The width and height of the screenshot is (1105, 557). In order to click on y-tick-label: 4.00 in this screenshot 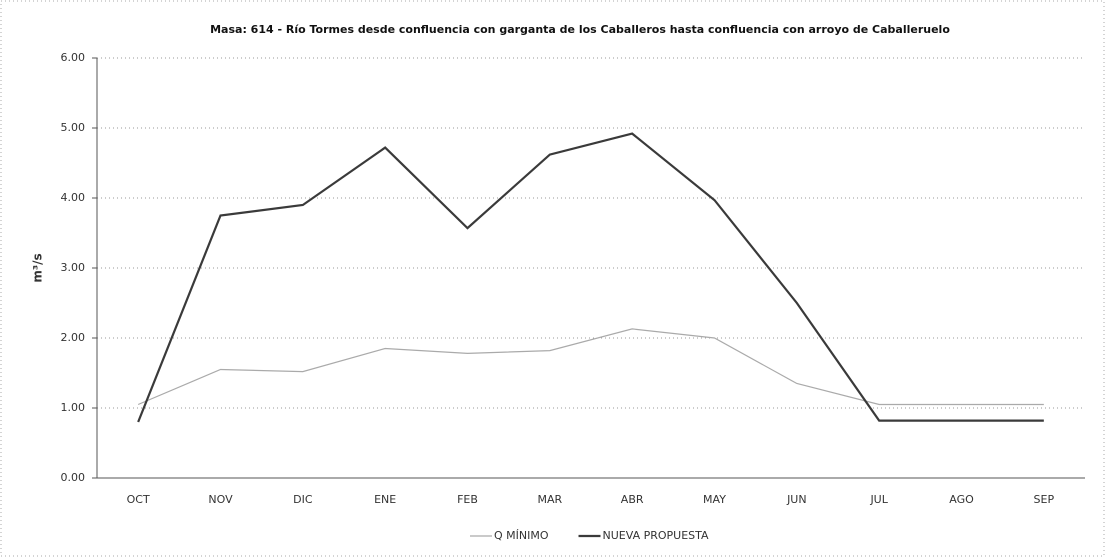, I will do `click(73, 197)`.